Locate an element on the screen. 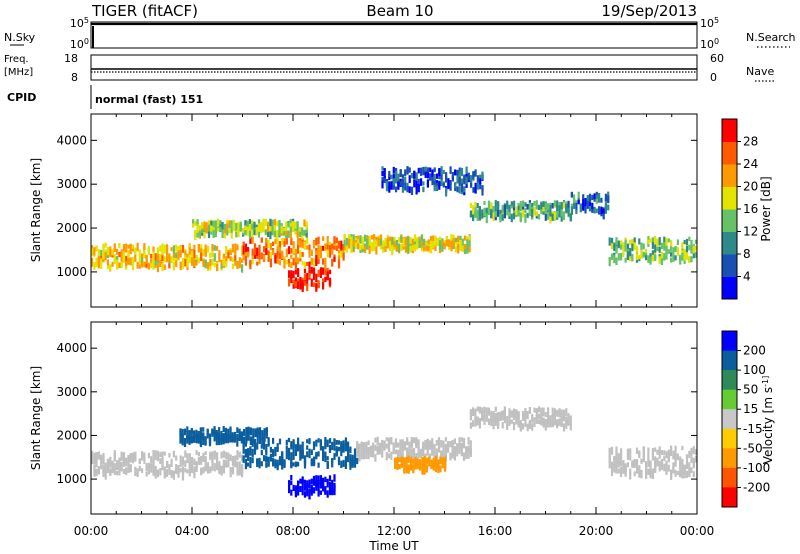 This screenshot has width=800, height=554. x-tick-label: 08:00 is located at coordinates (293, 531).